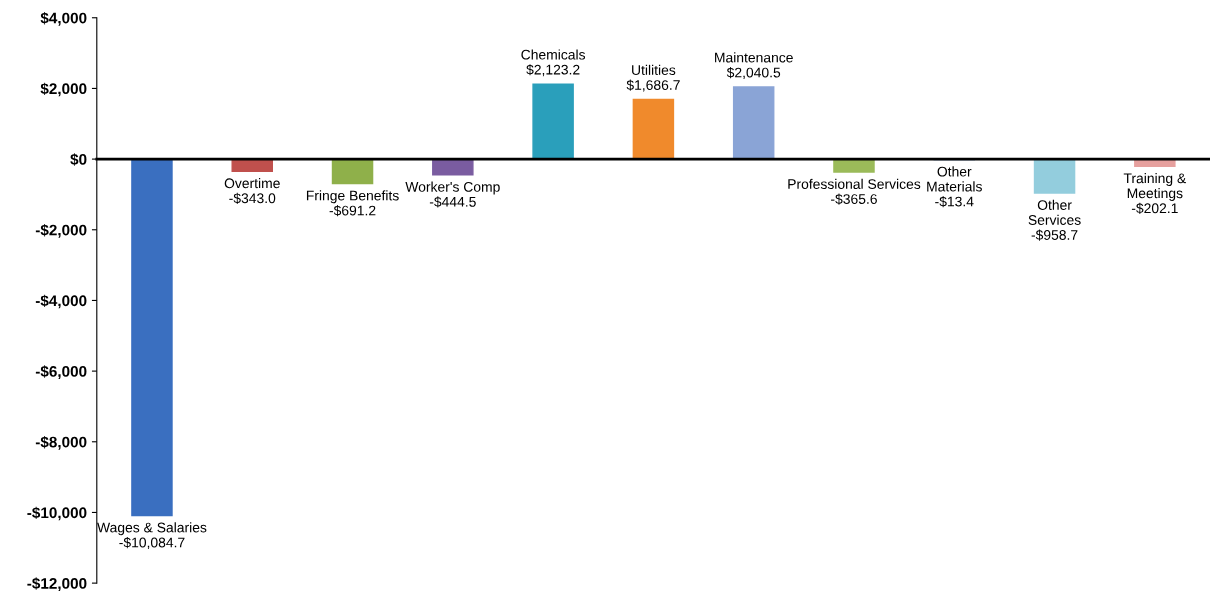 The image size is (1210, 592). I want to click on x-tick-label: Other Materials, so click(954, 179).